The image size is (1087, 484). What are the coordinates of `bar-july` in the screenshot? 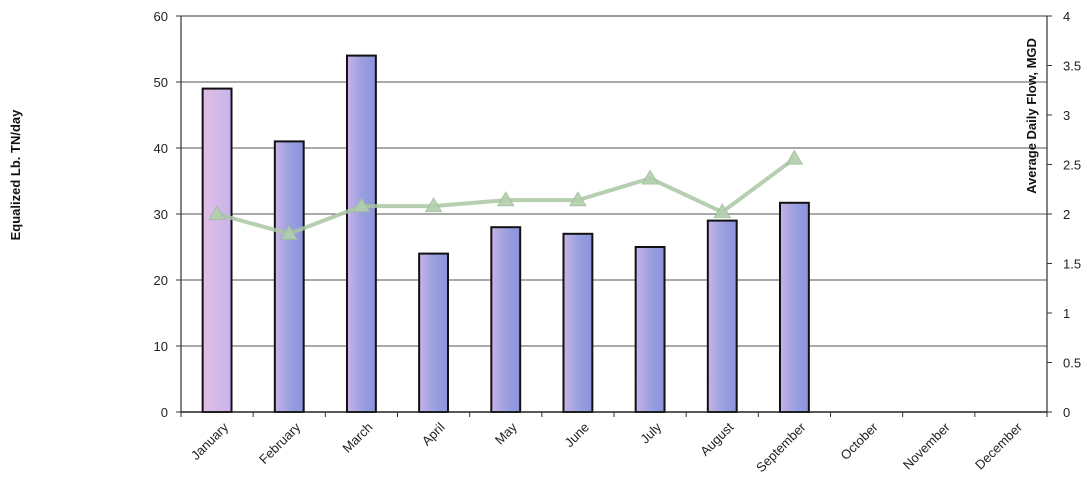 It's located at (650, 329).